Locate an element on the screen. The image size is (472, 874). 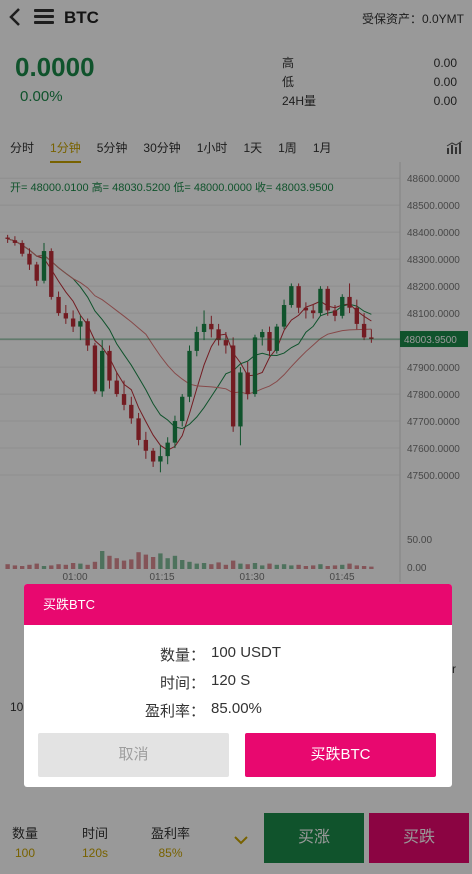
tab-1day: 1天 is located at coordinates (253, 148).